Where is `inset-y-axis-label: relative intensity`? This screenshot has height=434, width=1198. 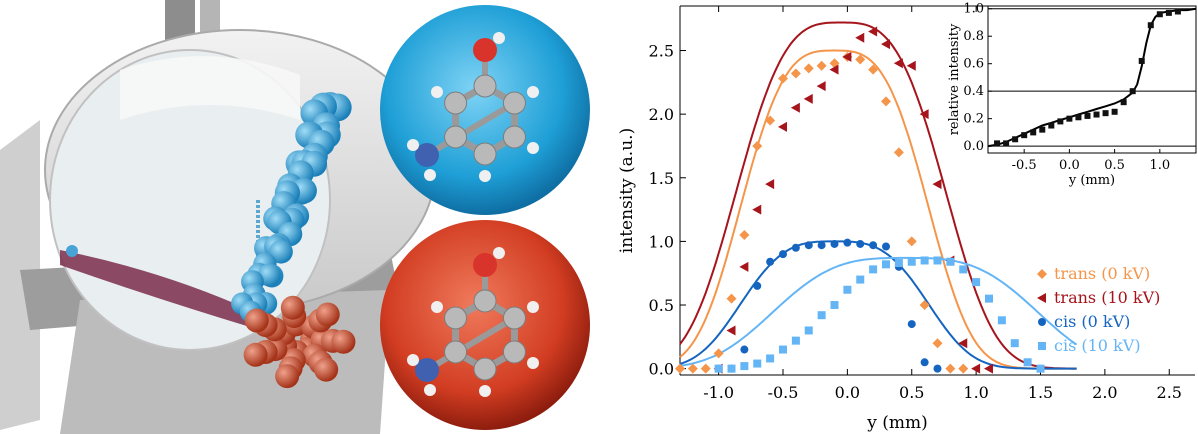
inset-y-axis-label: relative intensity is located at coordinates (954, 79).